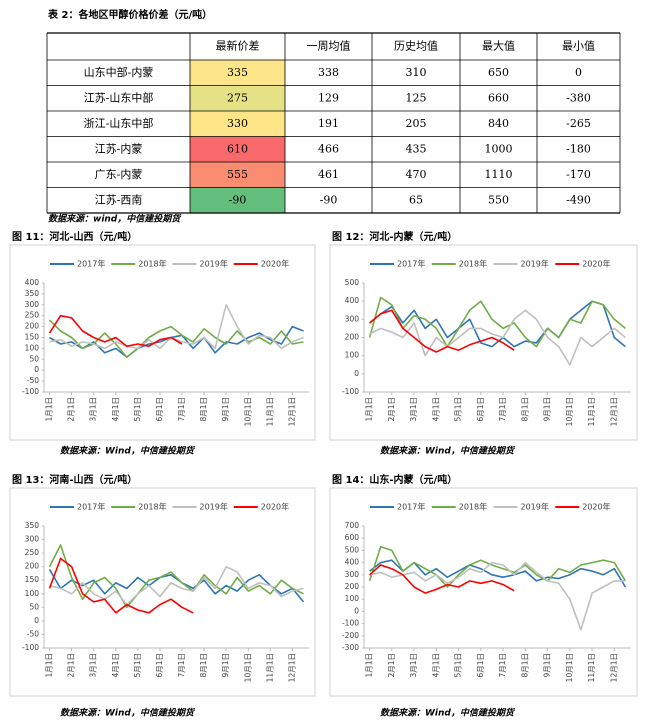  Describe the element at coordinates (119, 72) in the screenshot. I see `row-label: 山东中部-内蒙` at that location.